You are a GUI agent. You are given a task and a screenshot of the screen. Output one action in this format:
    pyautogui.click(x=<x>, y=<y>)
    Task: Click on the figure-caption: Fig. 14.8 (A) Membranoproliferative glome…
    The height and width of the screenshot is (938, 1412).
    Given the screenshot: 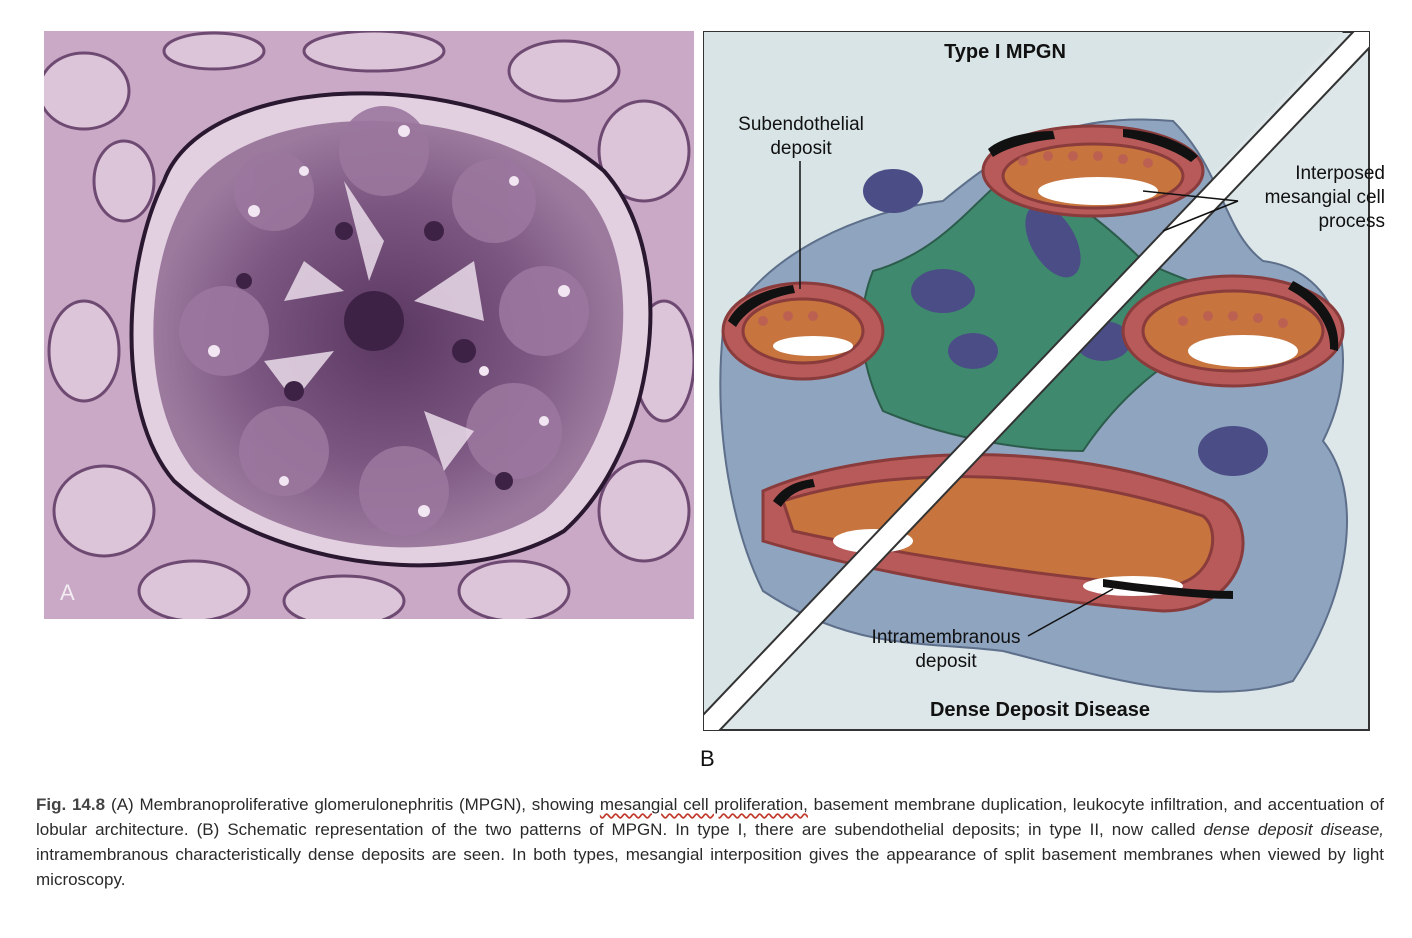 What is the action you would take?
    pyautogui.click(x=710, y=842)
    